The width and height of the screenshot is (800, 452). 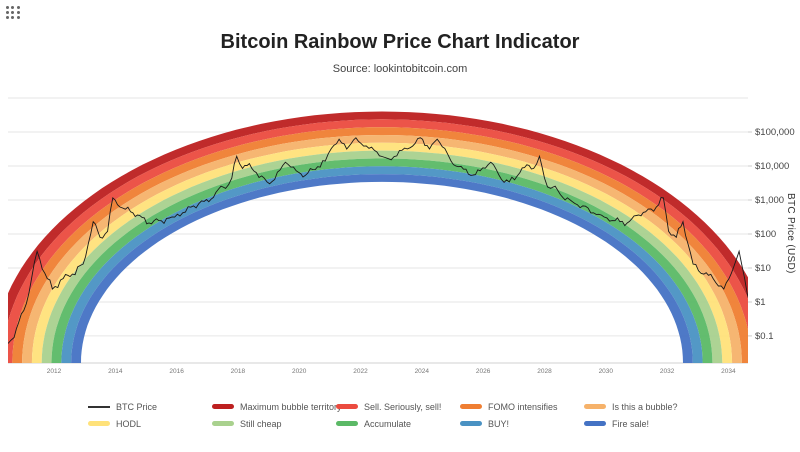 What do you see at coordinates (769, 200) in the screenshot?
I see `y-tick-label: $1,000` at bounding box center [769, 200].